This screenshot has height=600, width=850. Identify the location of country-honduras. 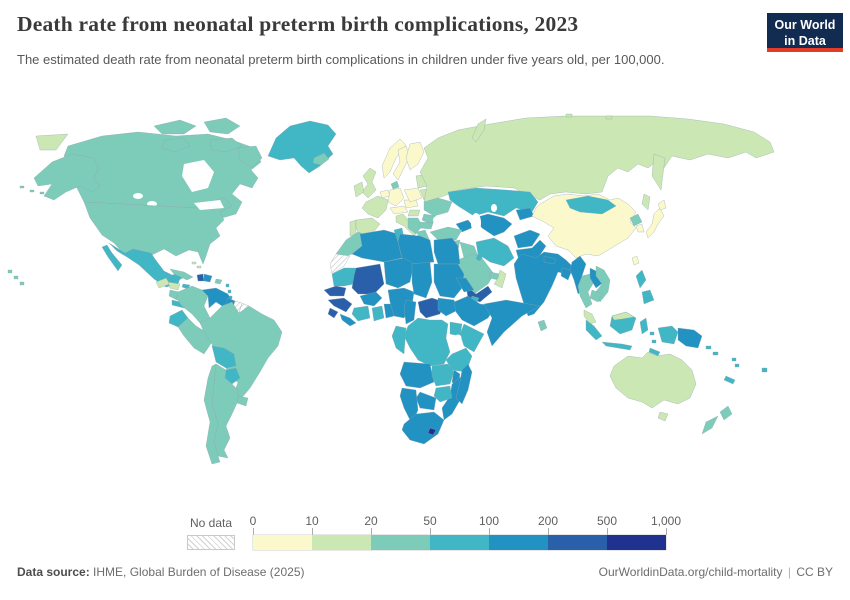
(174, 286).